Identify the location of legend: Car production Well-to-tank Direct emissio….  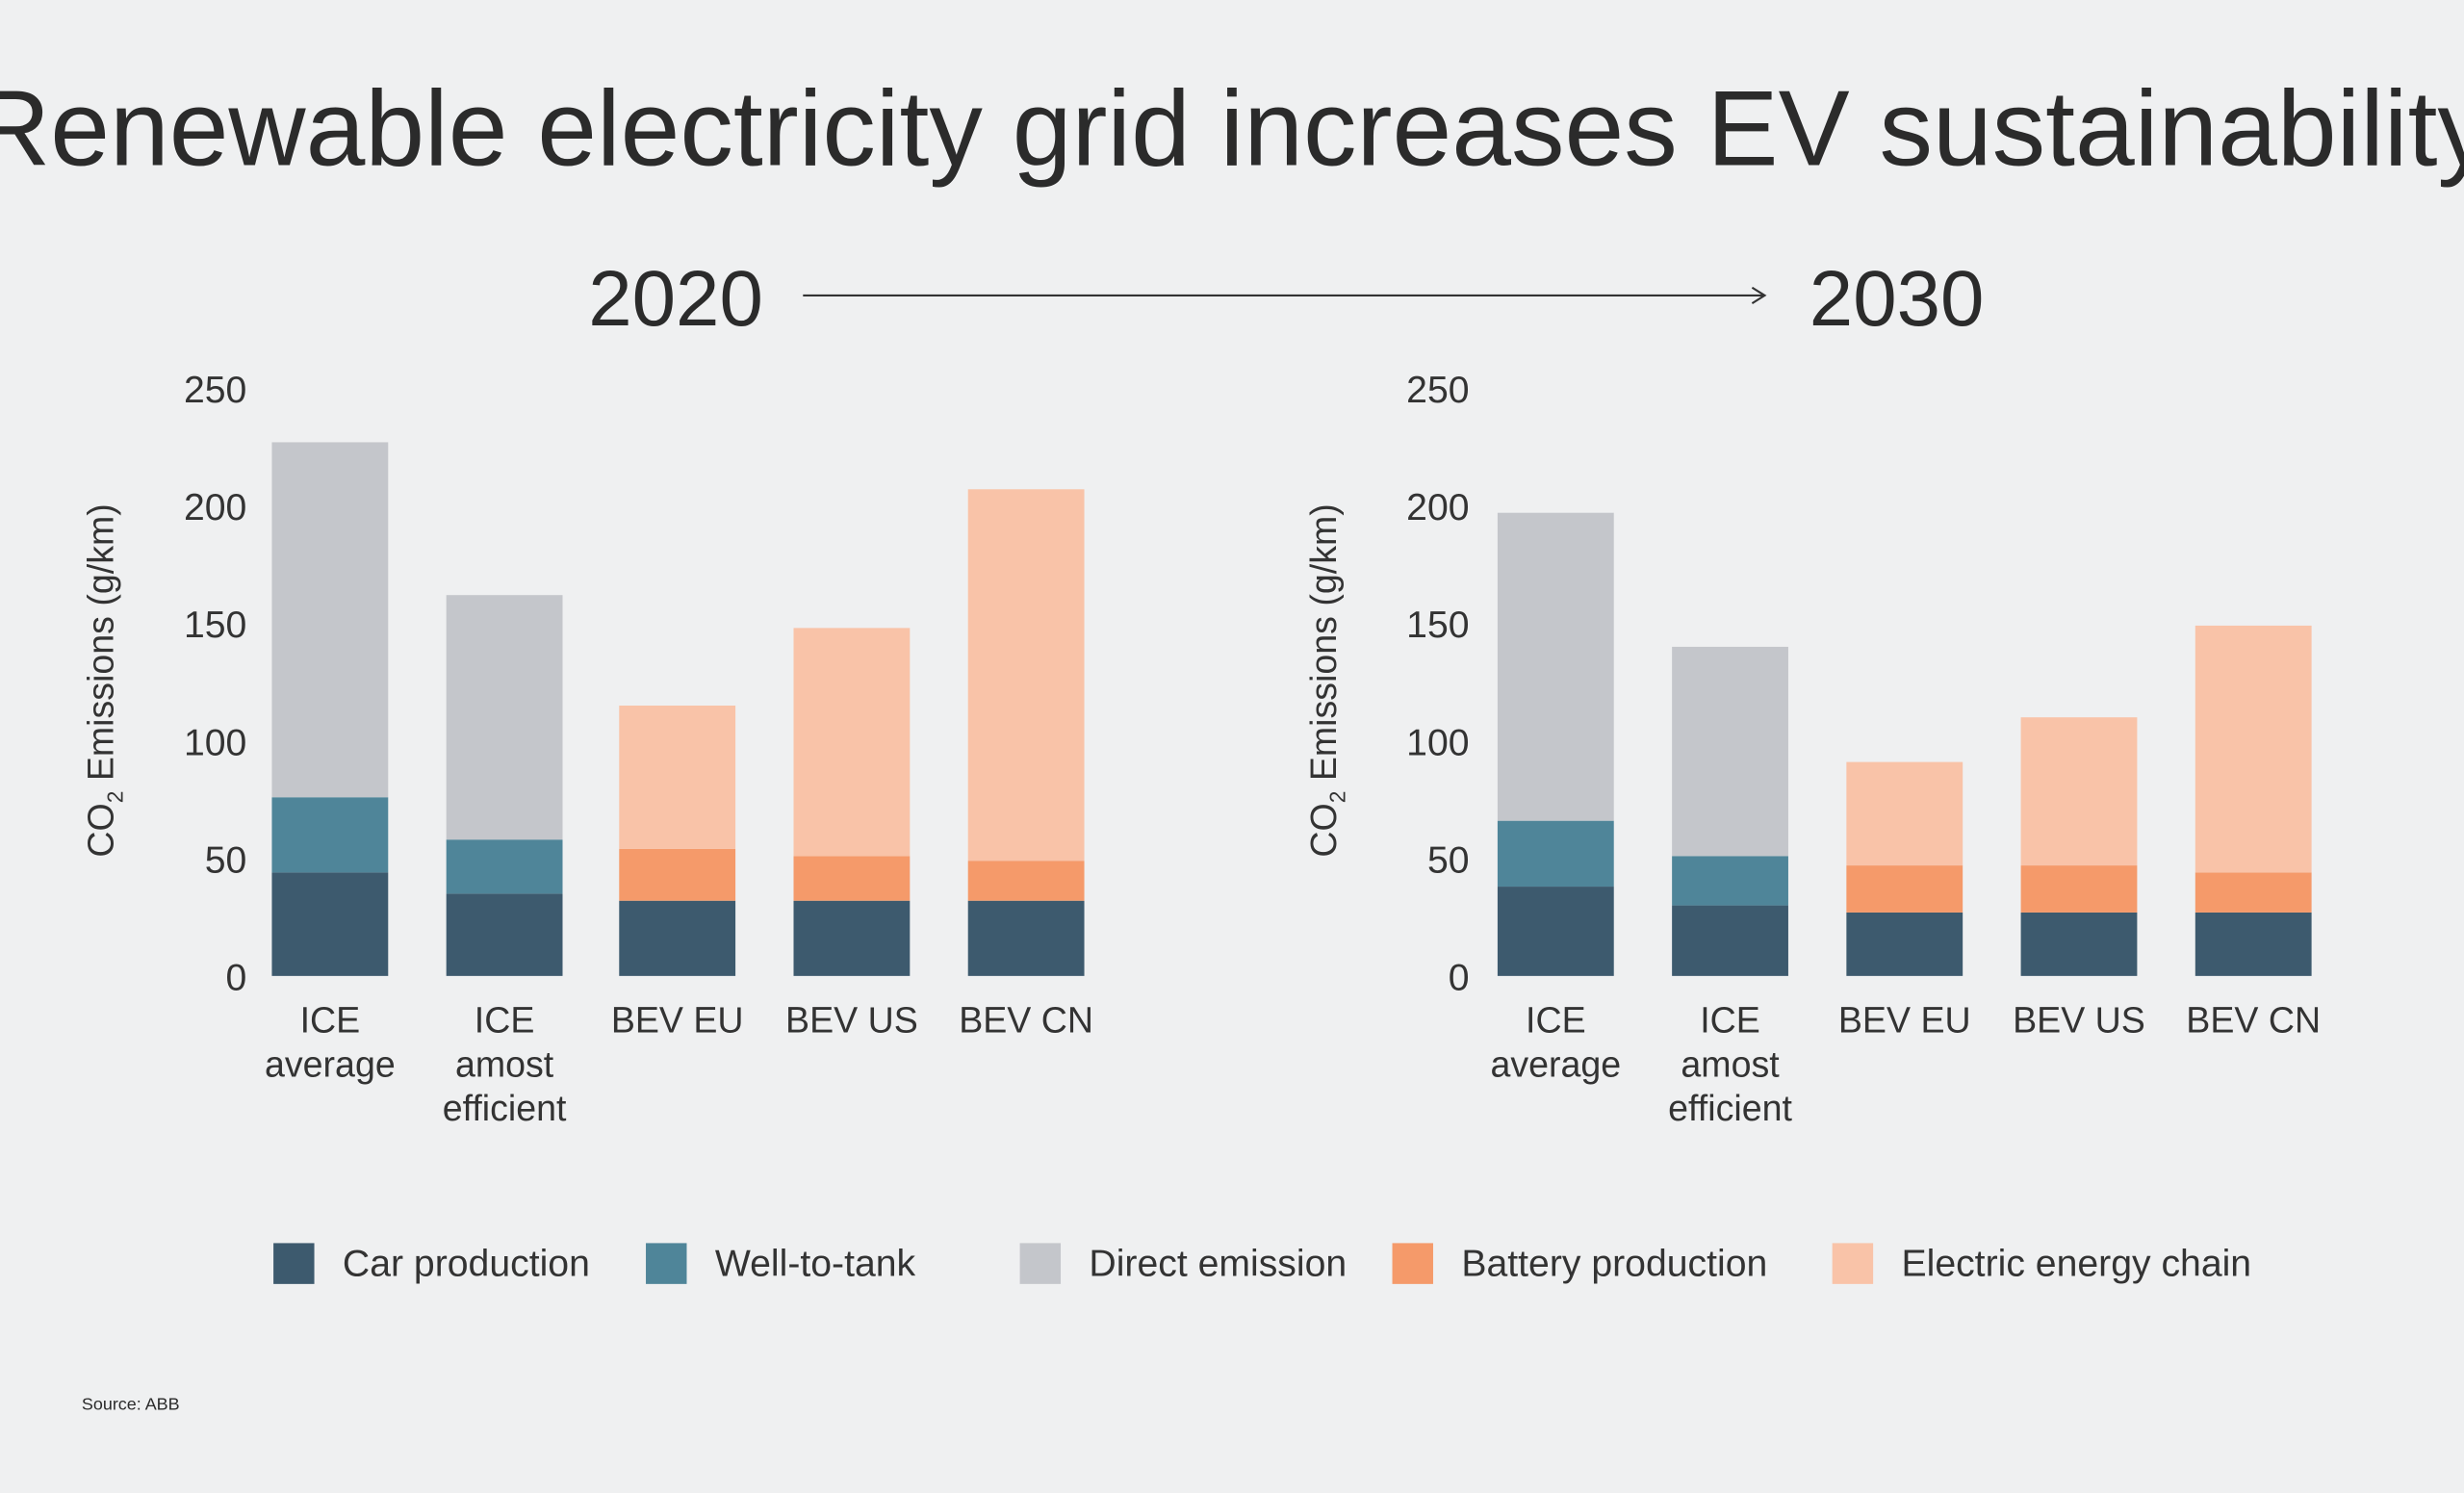
(1262, 1264).